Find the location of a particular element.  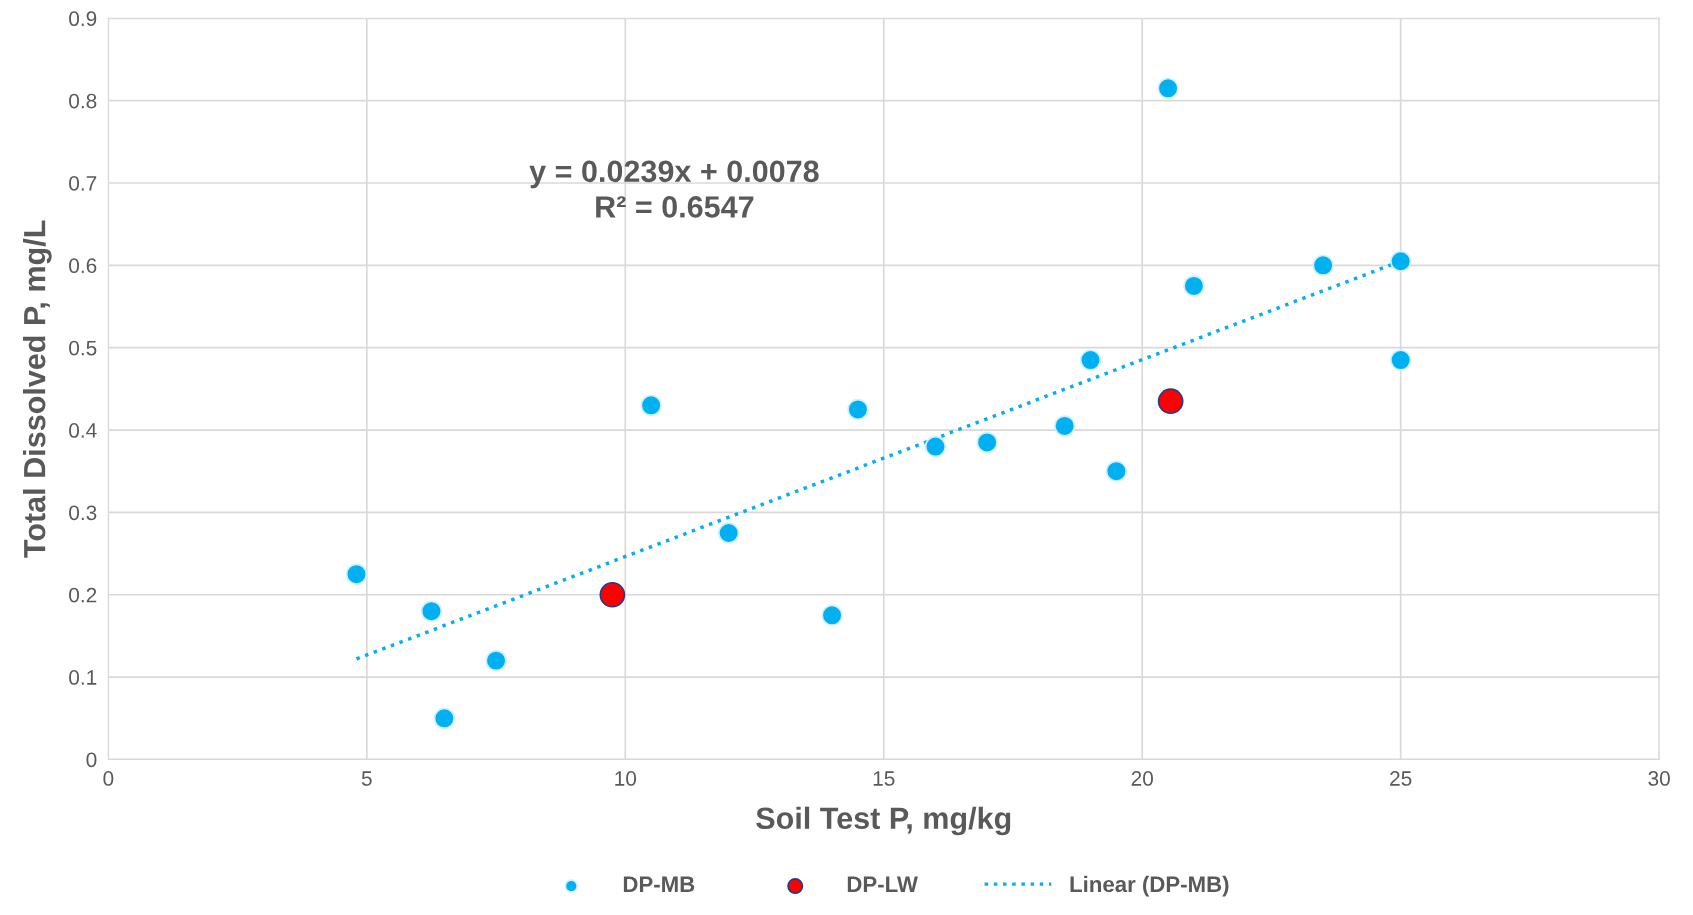

x-tick-label: 5 is located at coordinates (366, 778).